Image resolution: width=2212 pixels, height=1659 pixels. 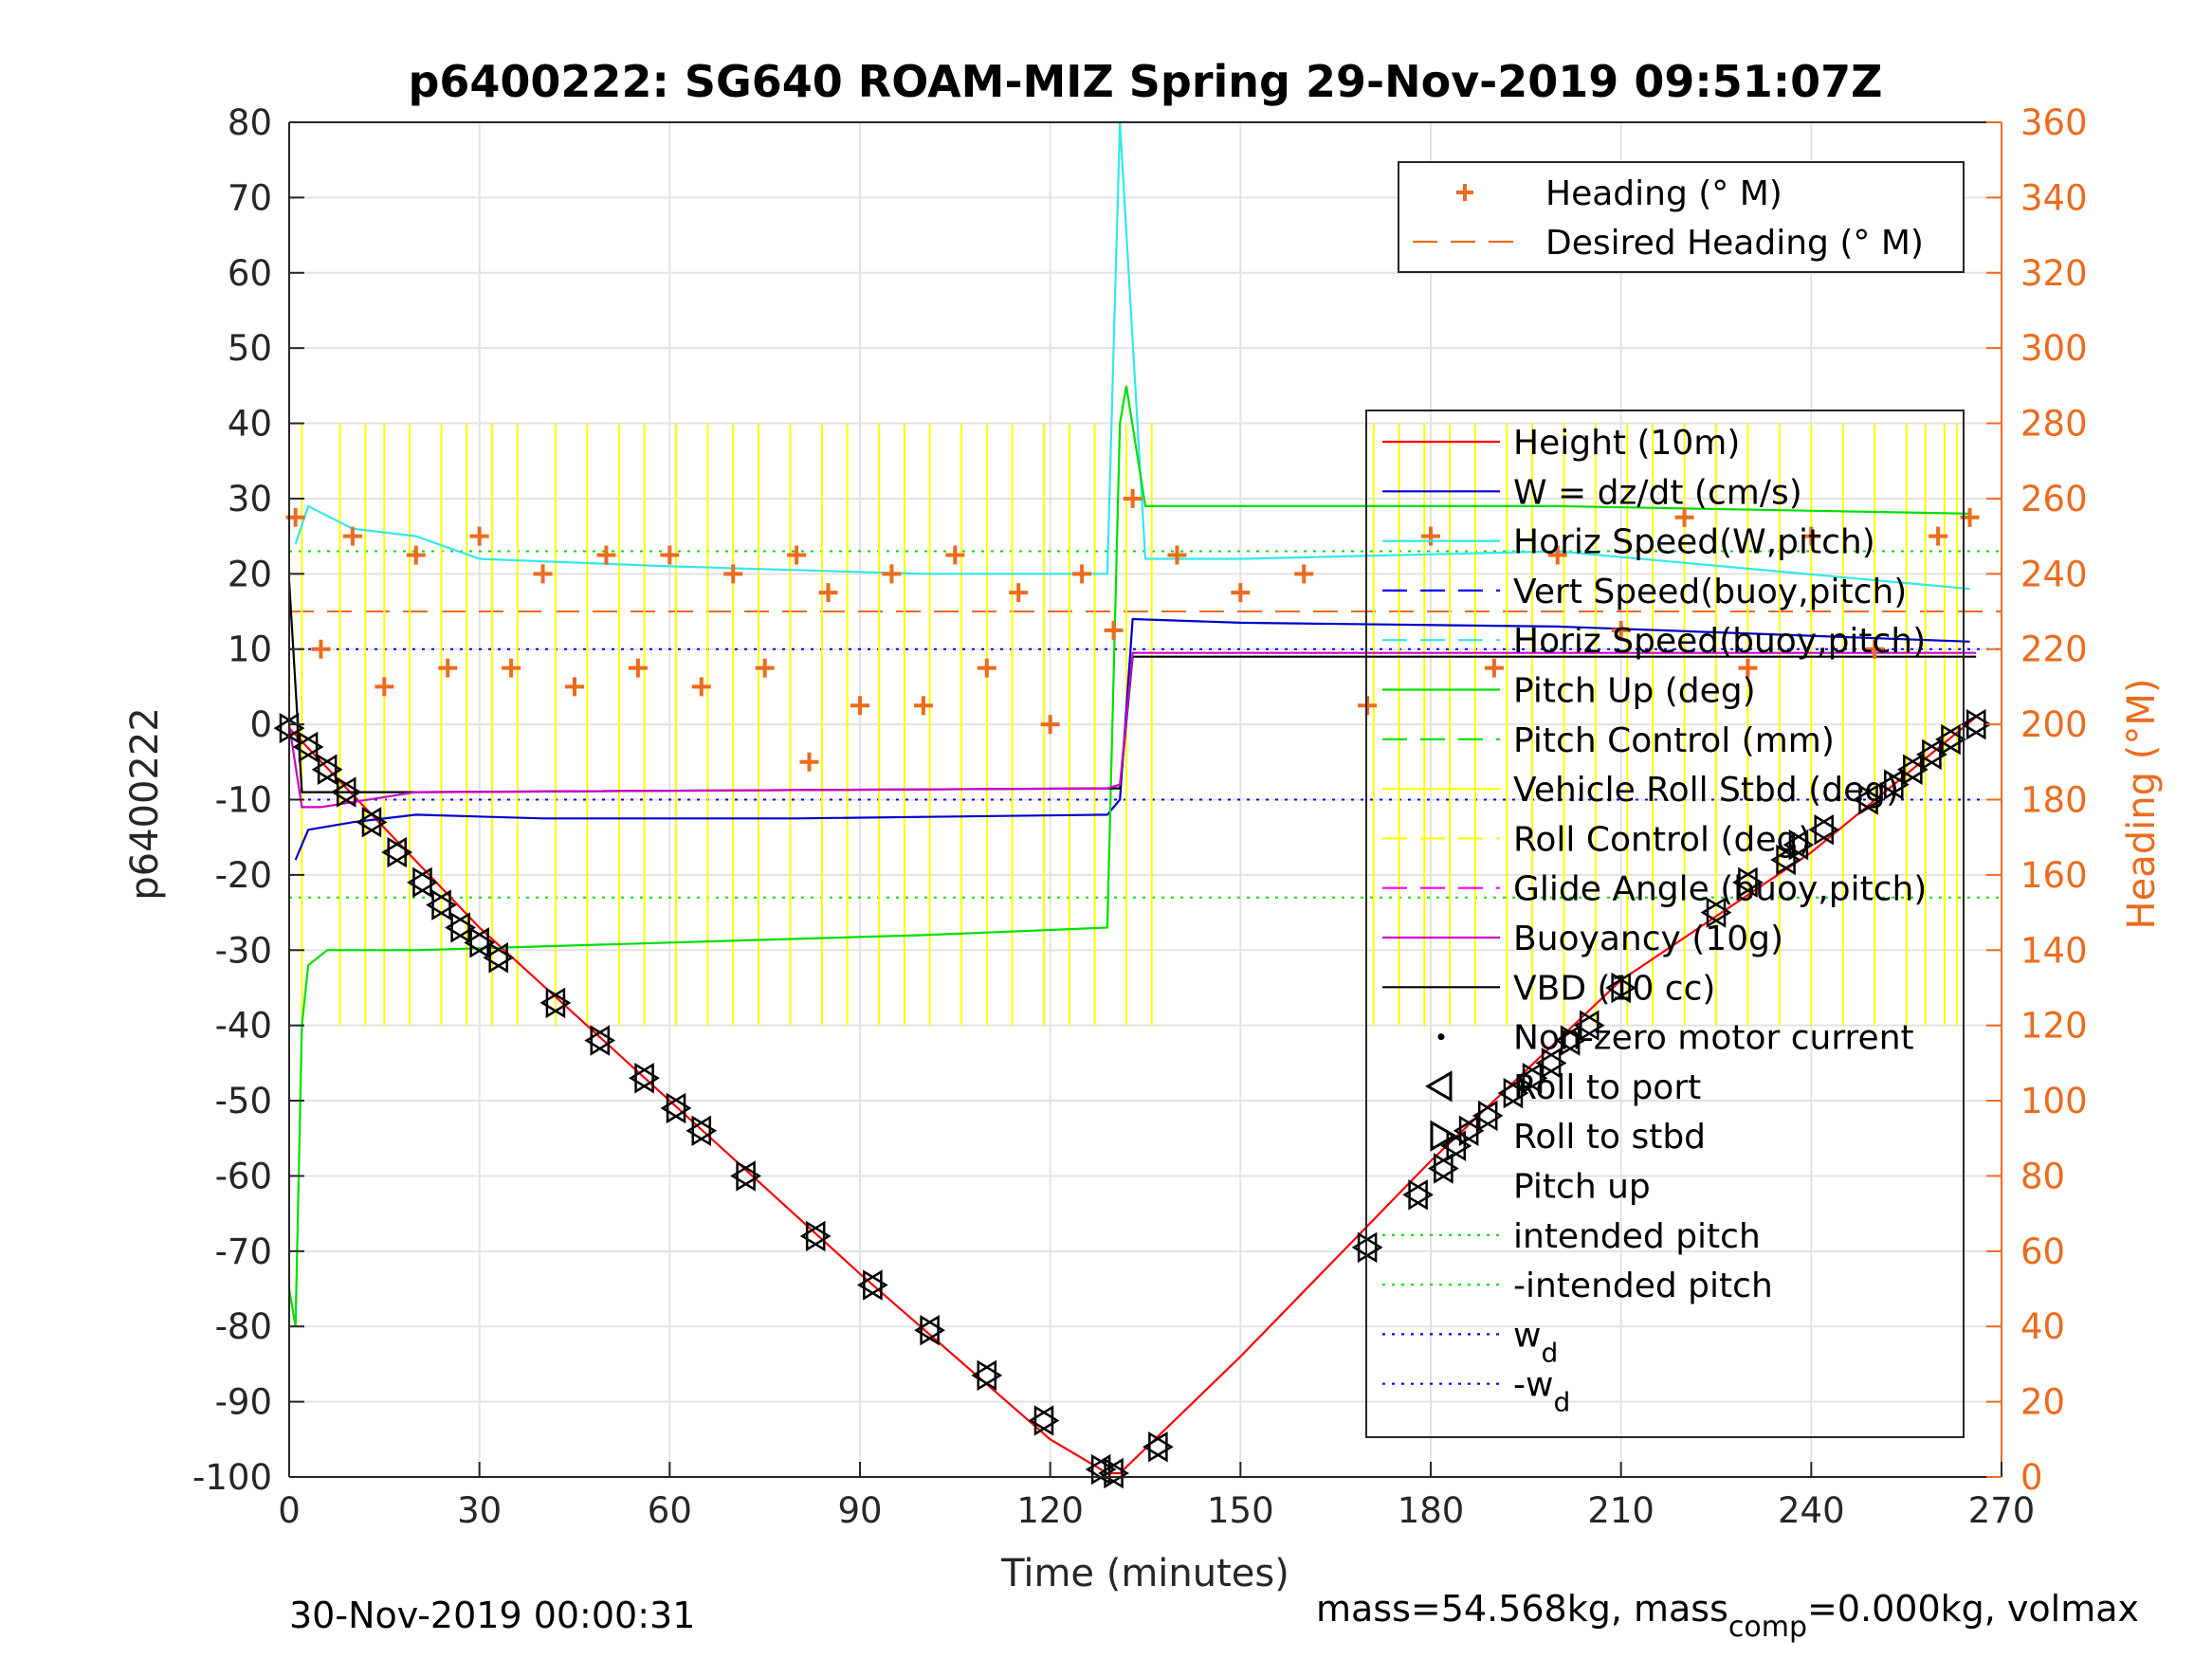 I want to click on y-axis-label: p6400222, so click(x=145, y=804).